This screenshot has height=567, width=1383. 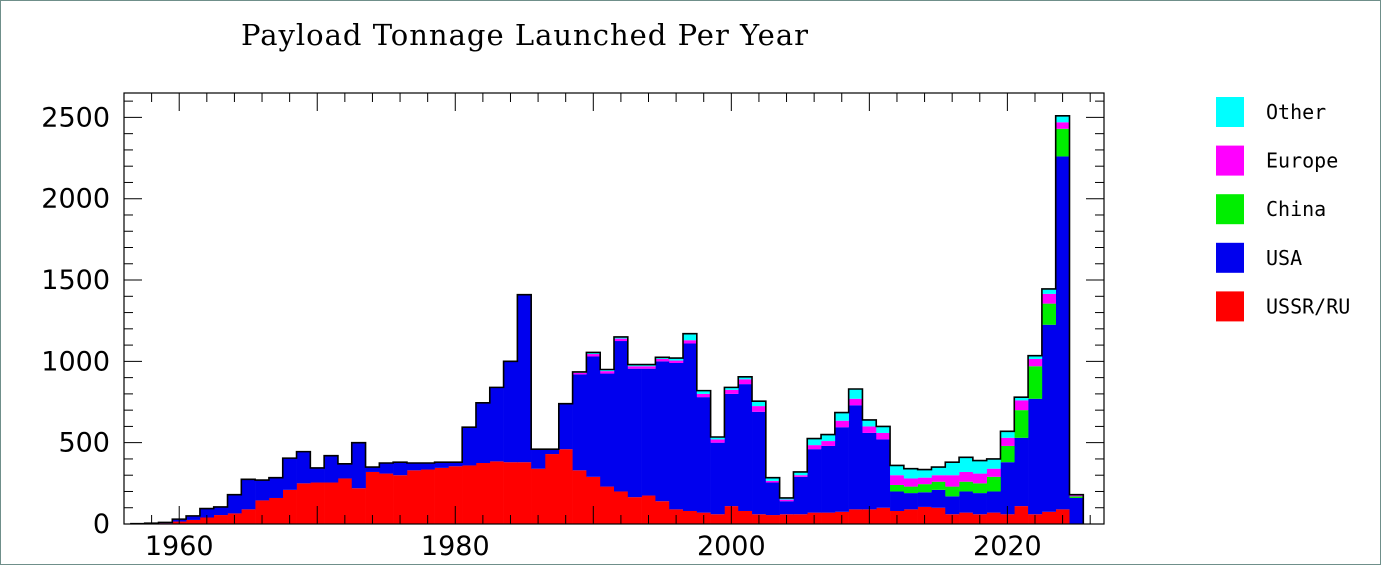 What do you see at coordinates (1230, 160) in the screenshot?
I see `legend-swatch-europe` at bounding box center [1230, 160].